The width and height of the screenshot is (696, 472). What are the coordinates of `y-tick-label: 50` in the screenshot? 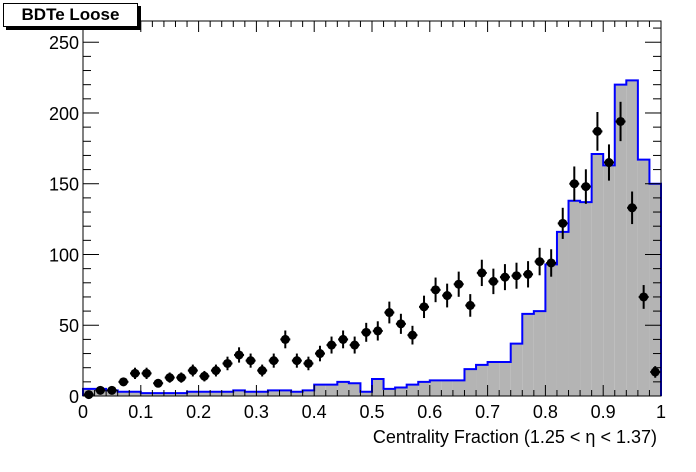 It's located at (69, 326).